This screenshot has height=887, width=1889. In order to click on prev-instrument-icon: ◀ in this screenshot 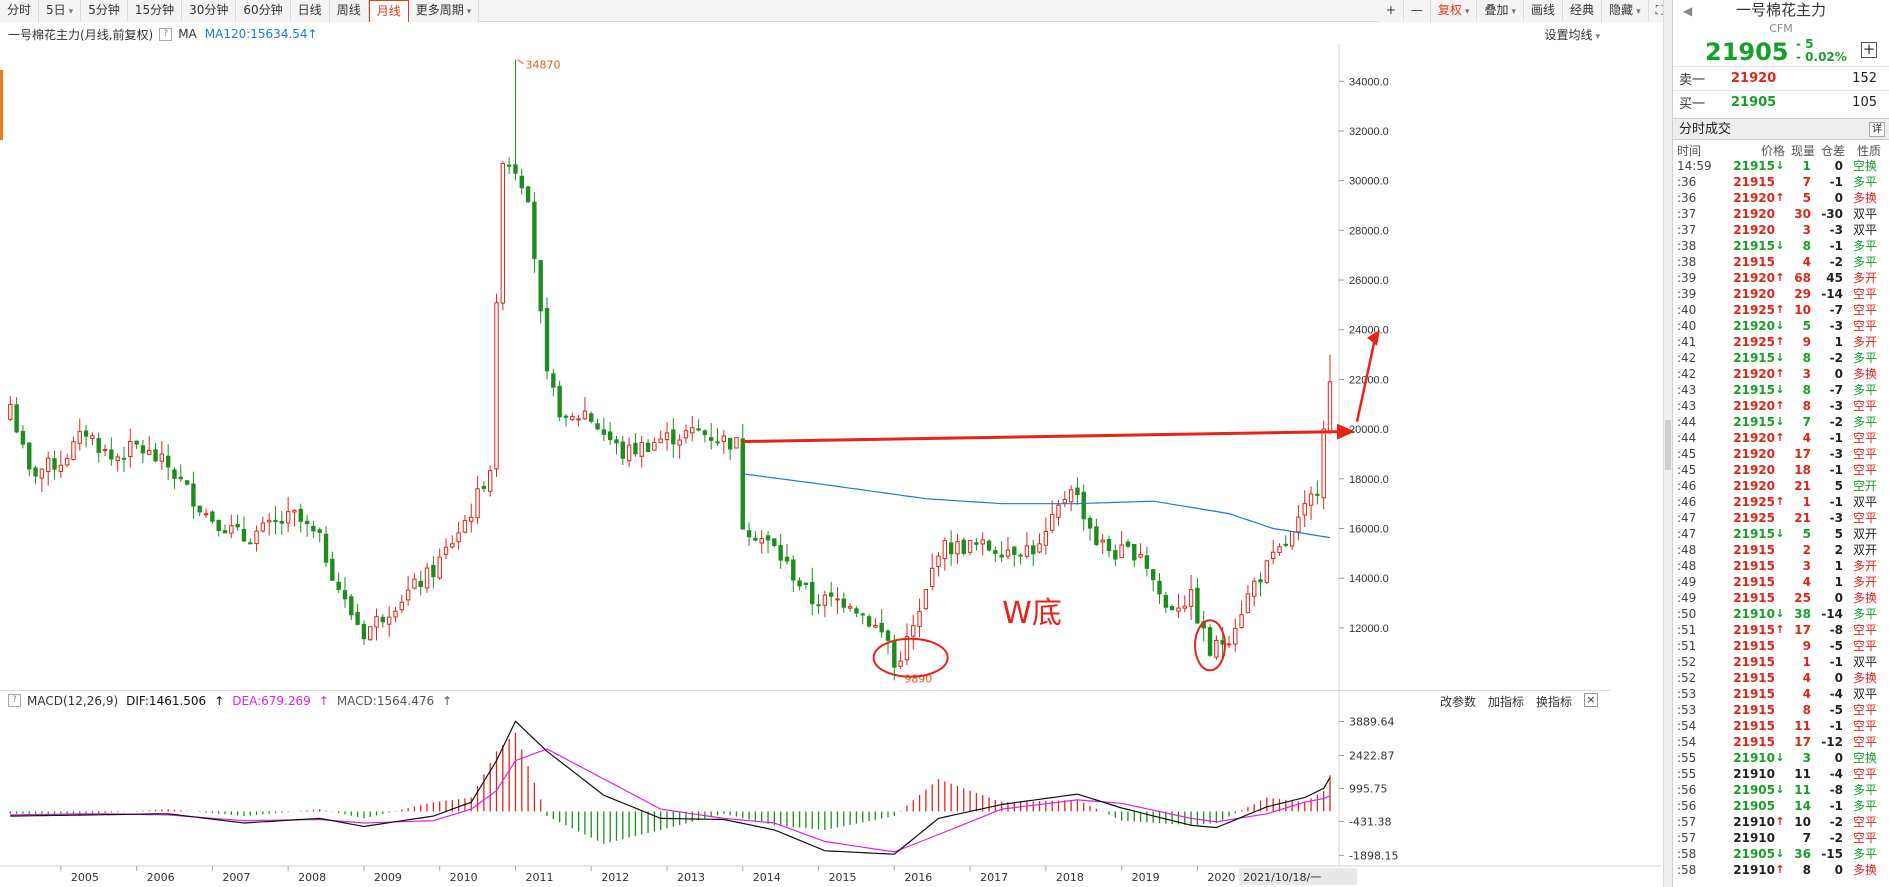, I will do `click(1688, 11)`.